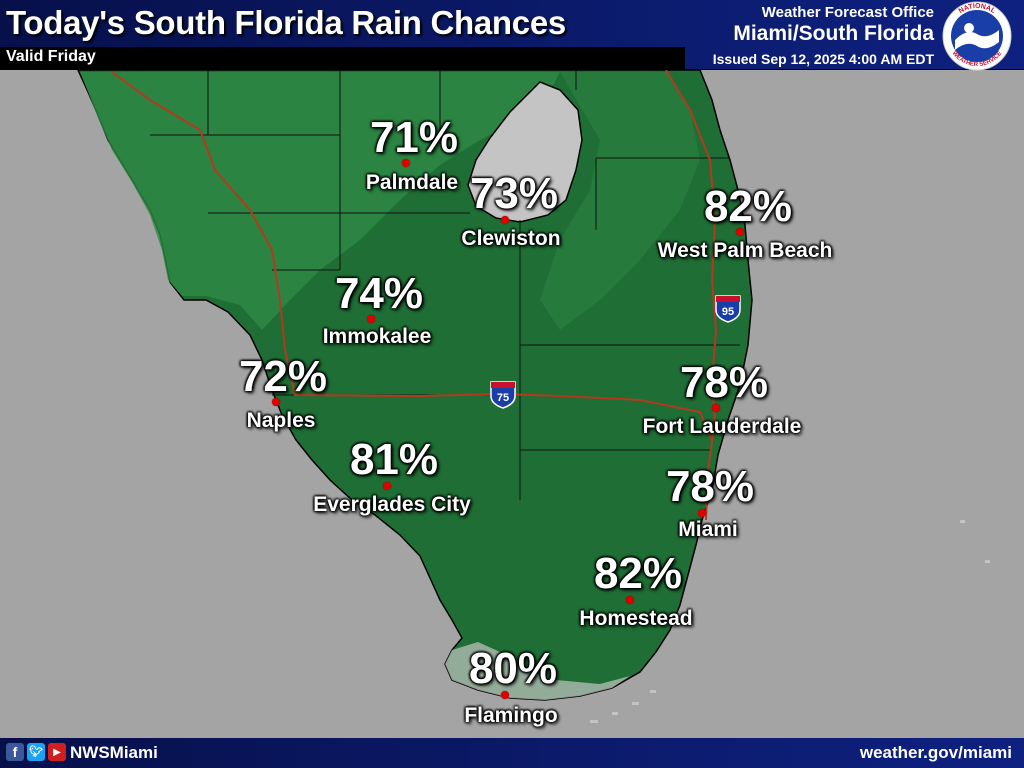 Image resolution: width=1024 pixels, height=768 pixels. Describe the element at coordinates (394, 459) in the screenshot. I see `pct-everglades-city: 81%` at that location.